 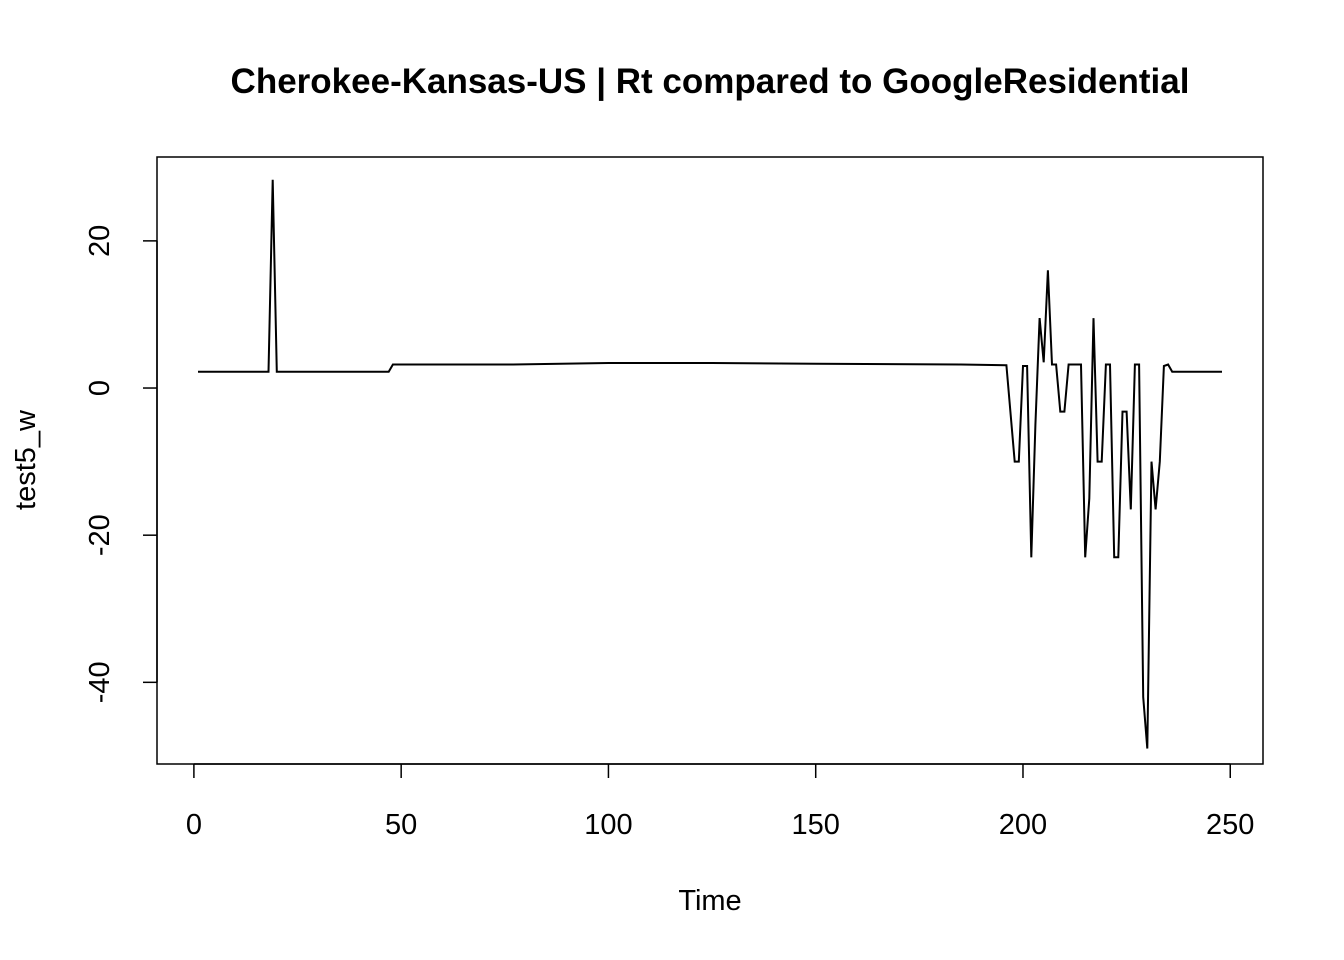 What do you see at coordinates (100, 388) in the screenshot?
I see `y-tick-label: 0` at bounding box center [100, 388].